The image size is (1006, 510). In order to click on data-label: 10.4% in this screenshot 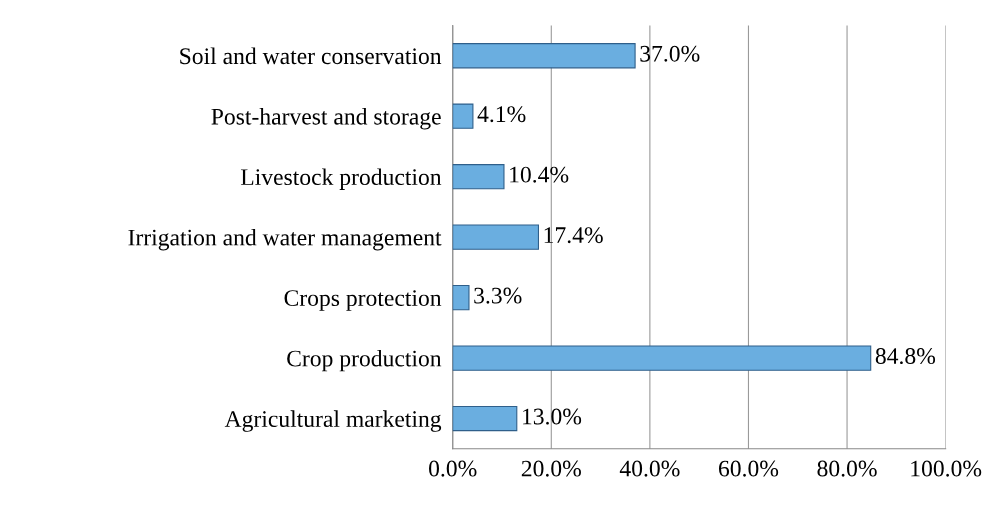, I will do `click(539, 174)`.